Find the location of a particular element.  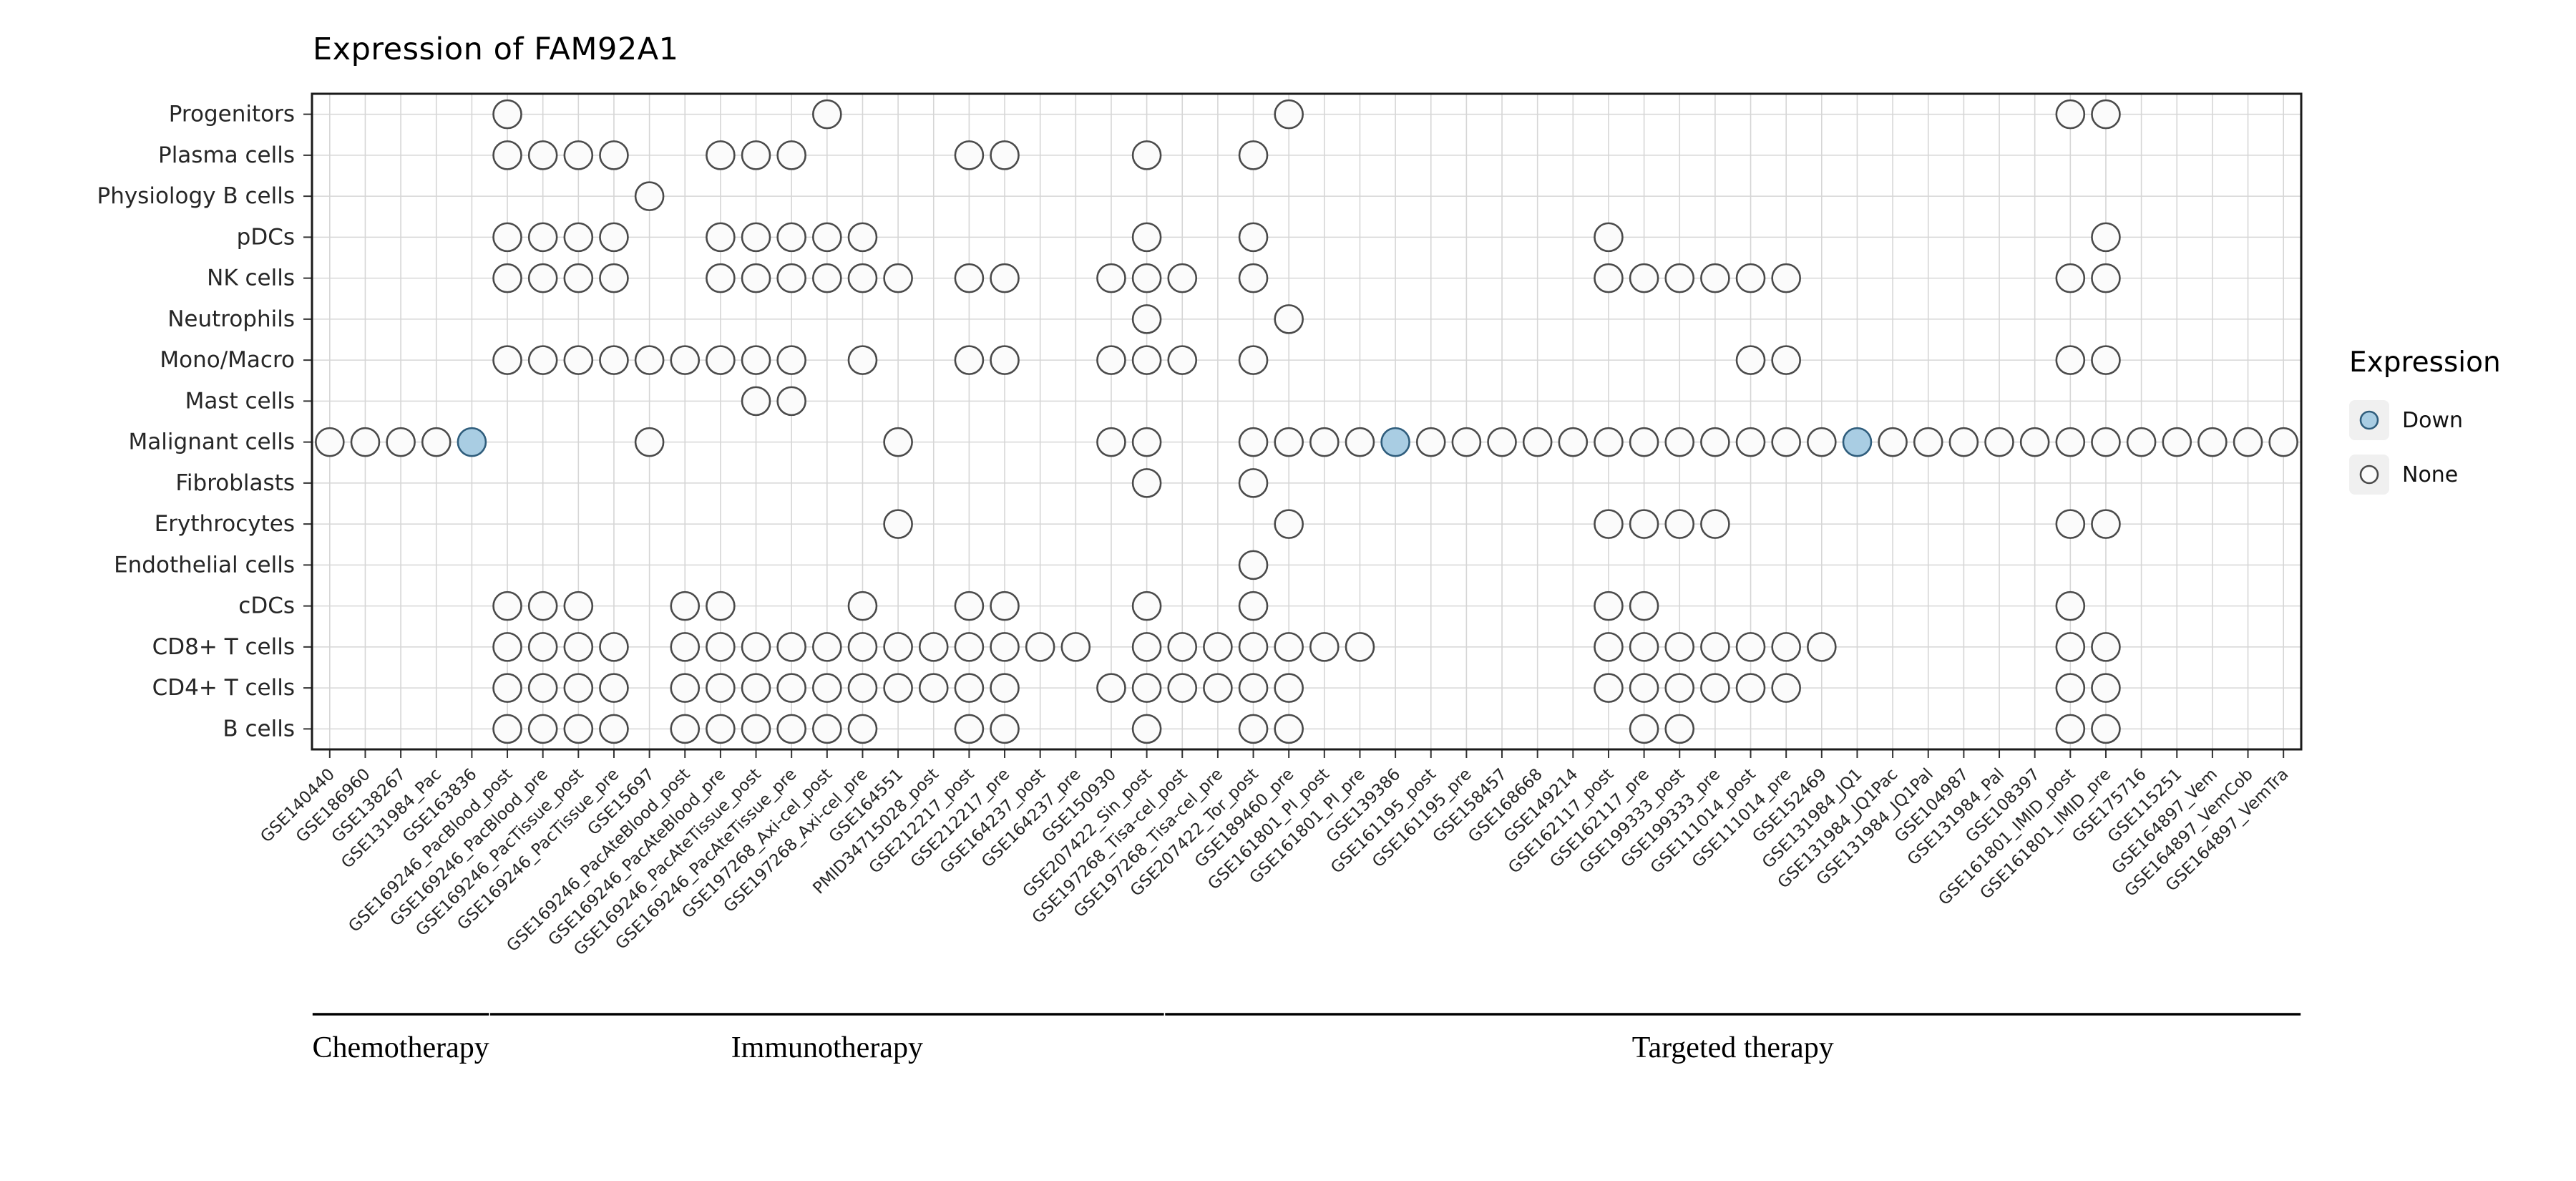

y-axis-label: Physiology B cells is located at coordinates (196, 196).